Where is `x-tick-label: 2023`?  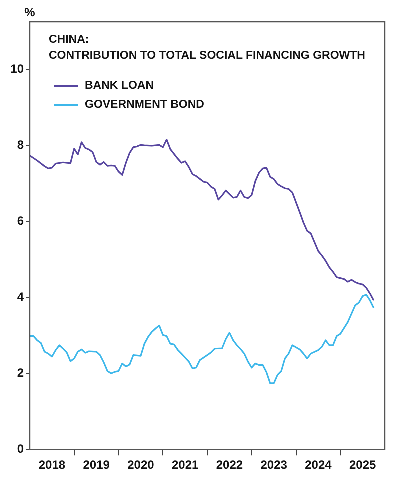
x-tick-label: 2023 is located at coordinates (274, 465).